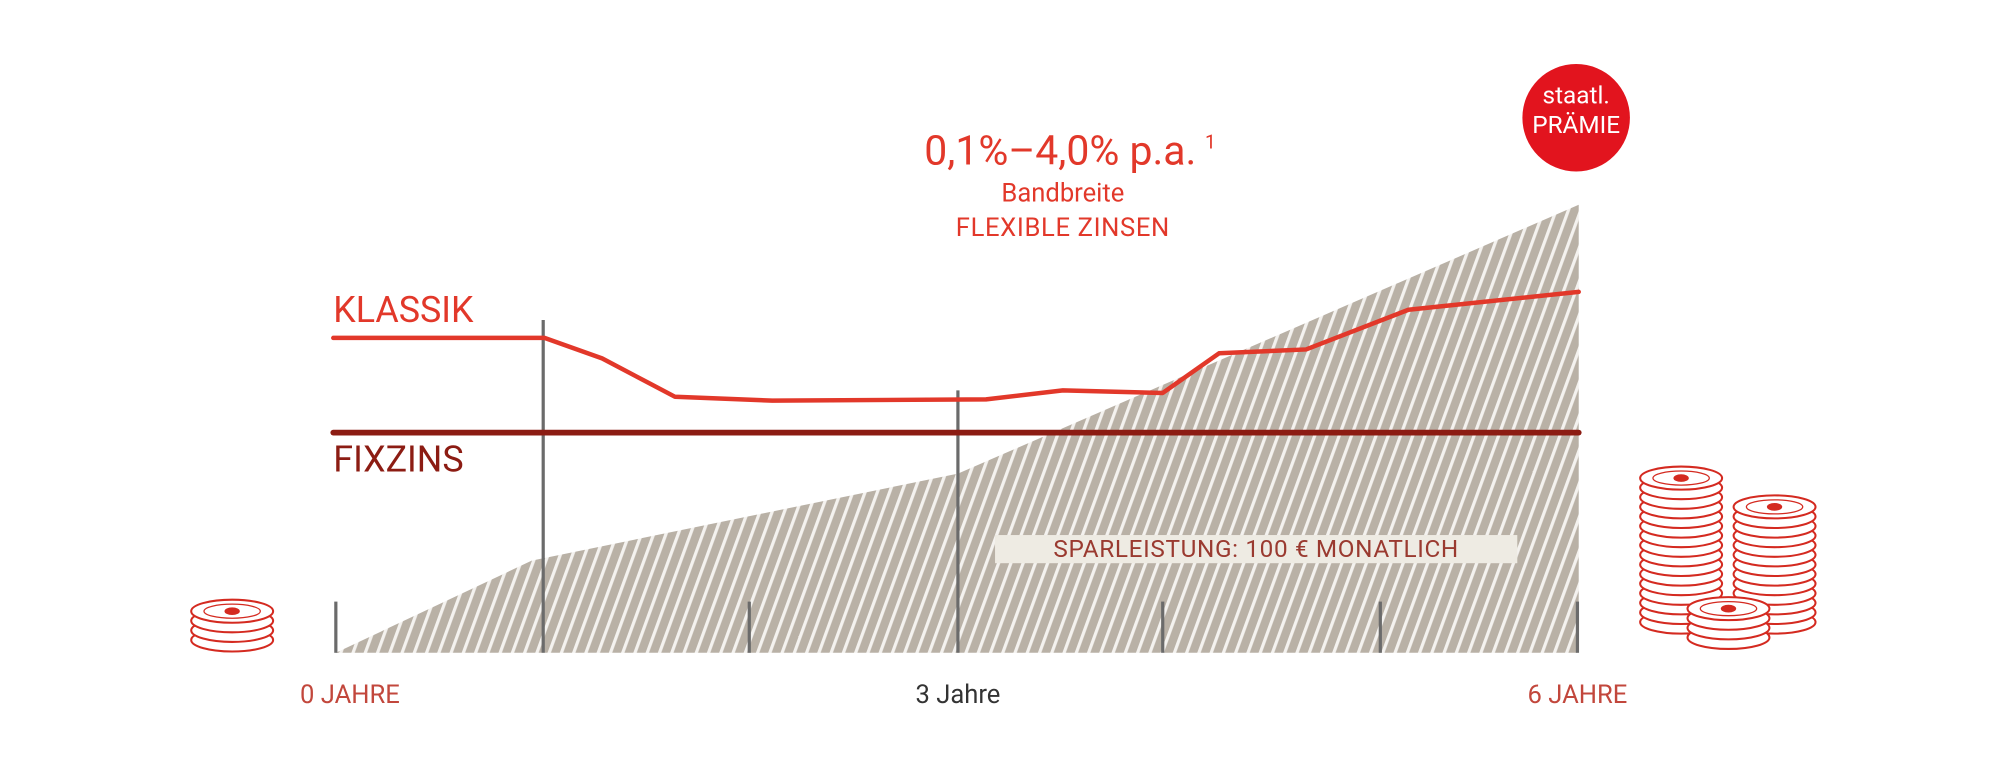 The image size is (2008, 768). I want to click on fixzins-label: FIXZINS, so click(398, 460).